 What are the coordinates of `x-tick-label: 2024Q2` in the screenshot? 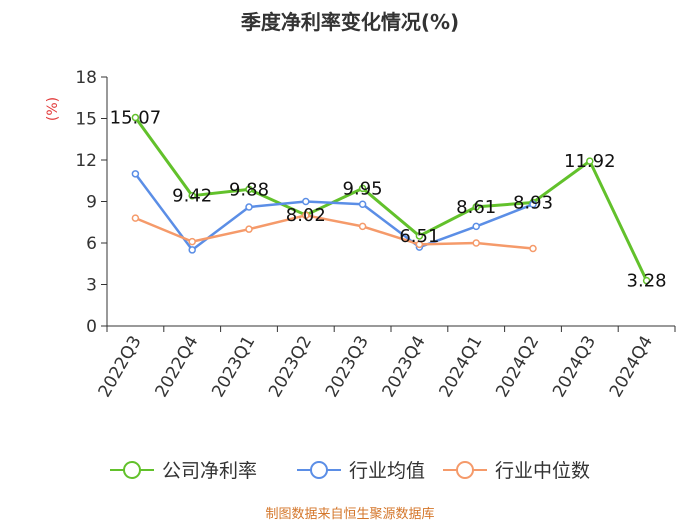 It's located at (517, 367).